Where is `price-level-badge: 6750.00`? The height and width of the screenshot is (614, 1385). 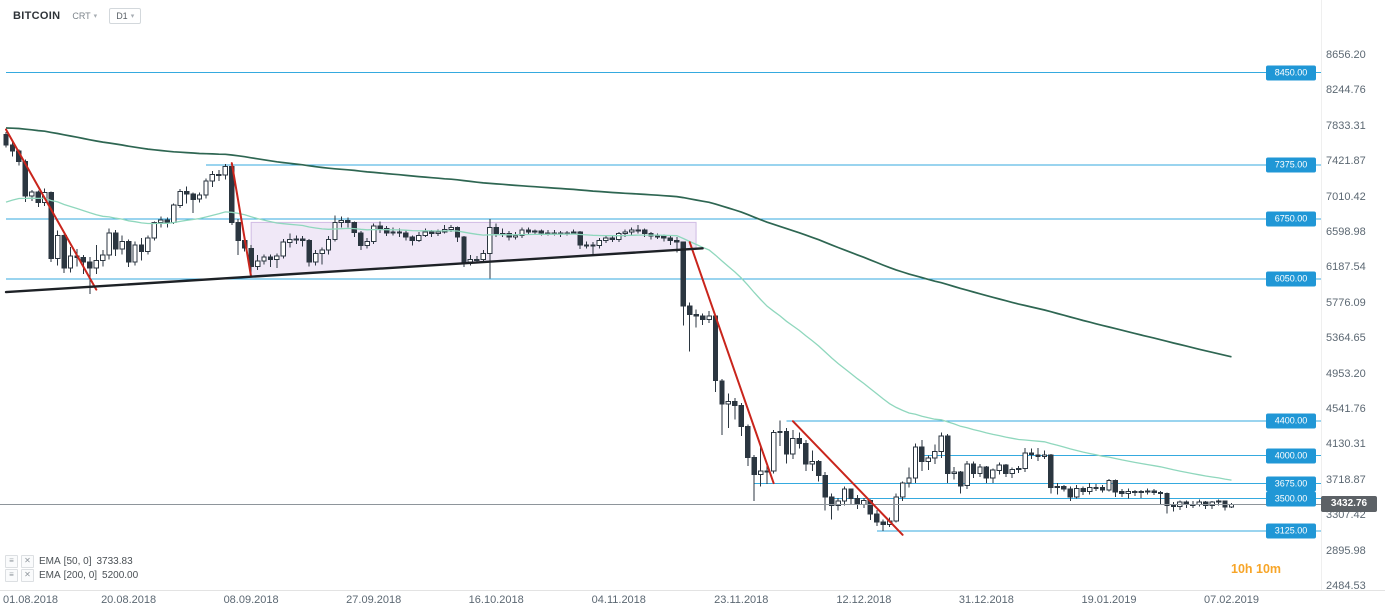
price-level-badge: 6750.00 is located at coordinates (1291, 219).